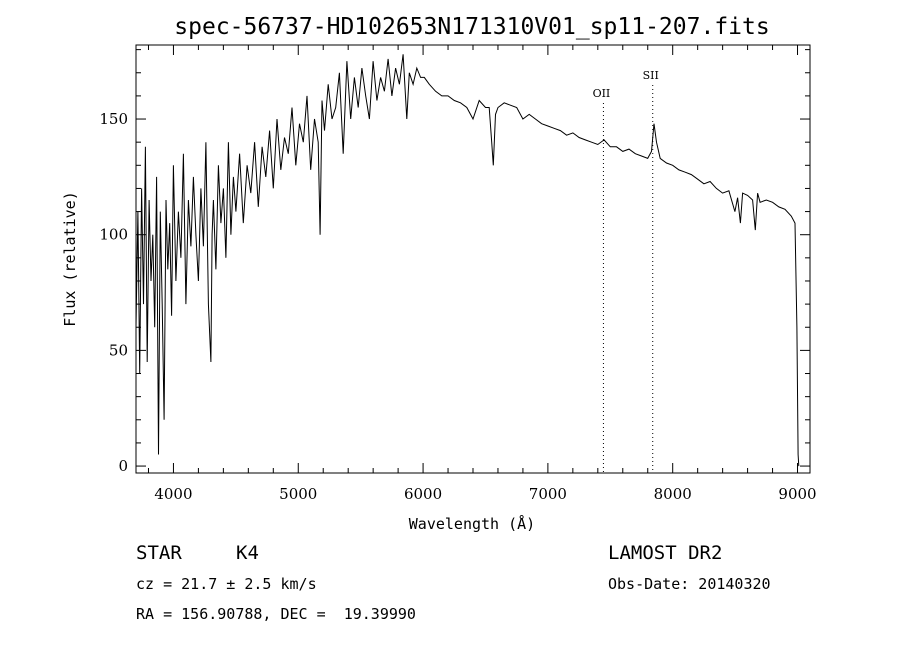  Describe the element at coordinates (651, 75) in the screenshot. I see `annotation-label: SII` at that location.